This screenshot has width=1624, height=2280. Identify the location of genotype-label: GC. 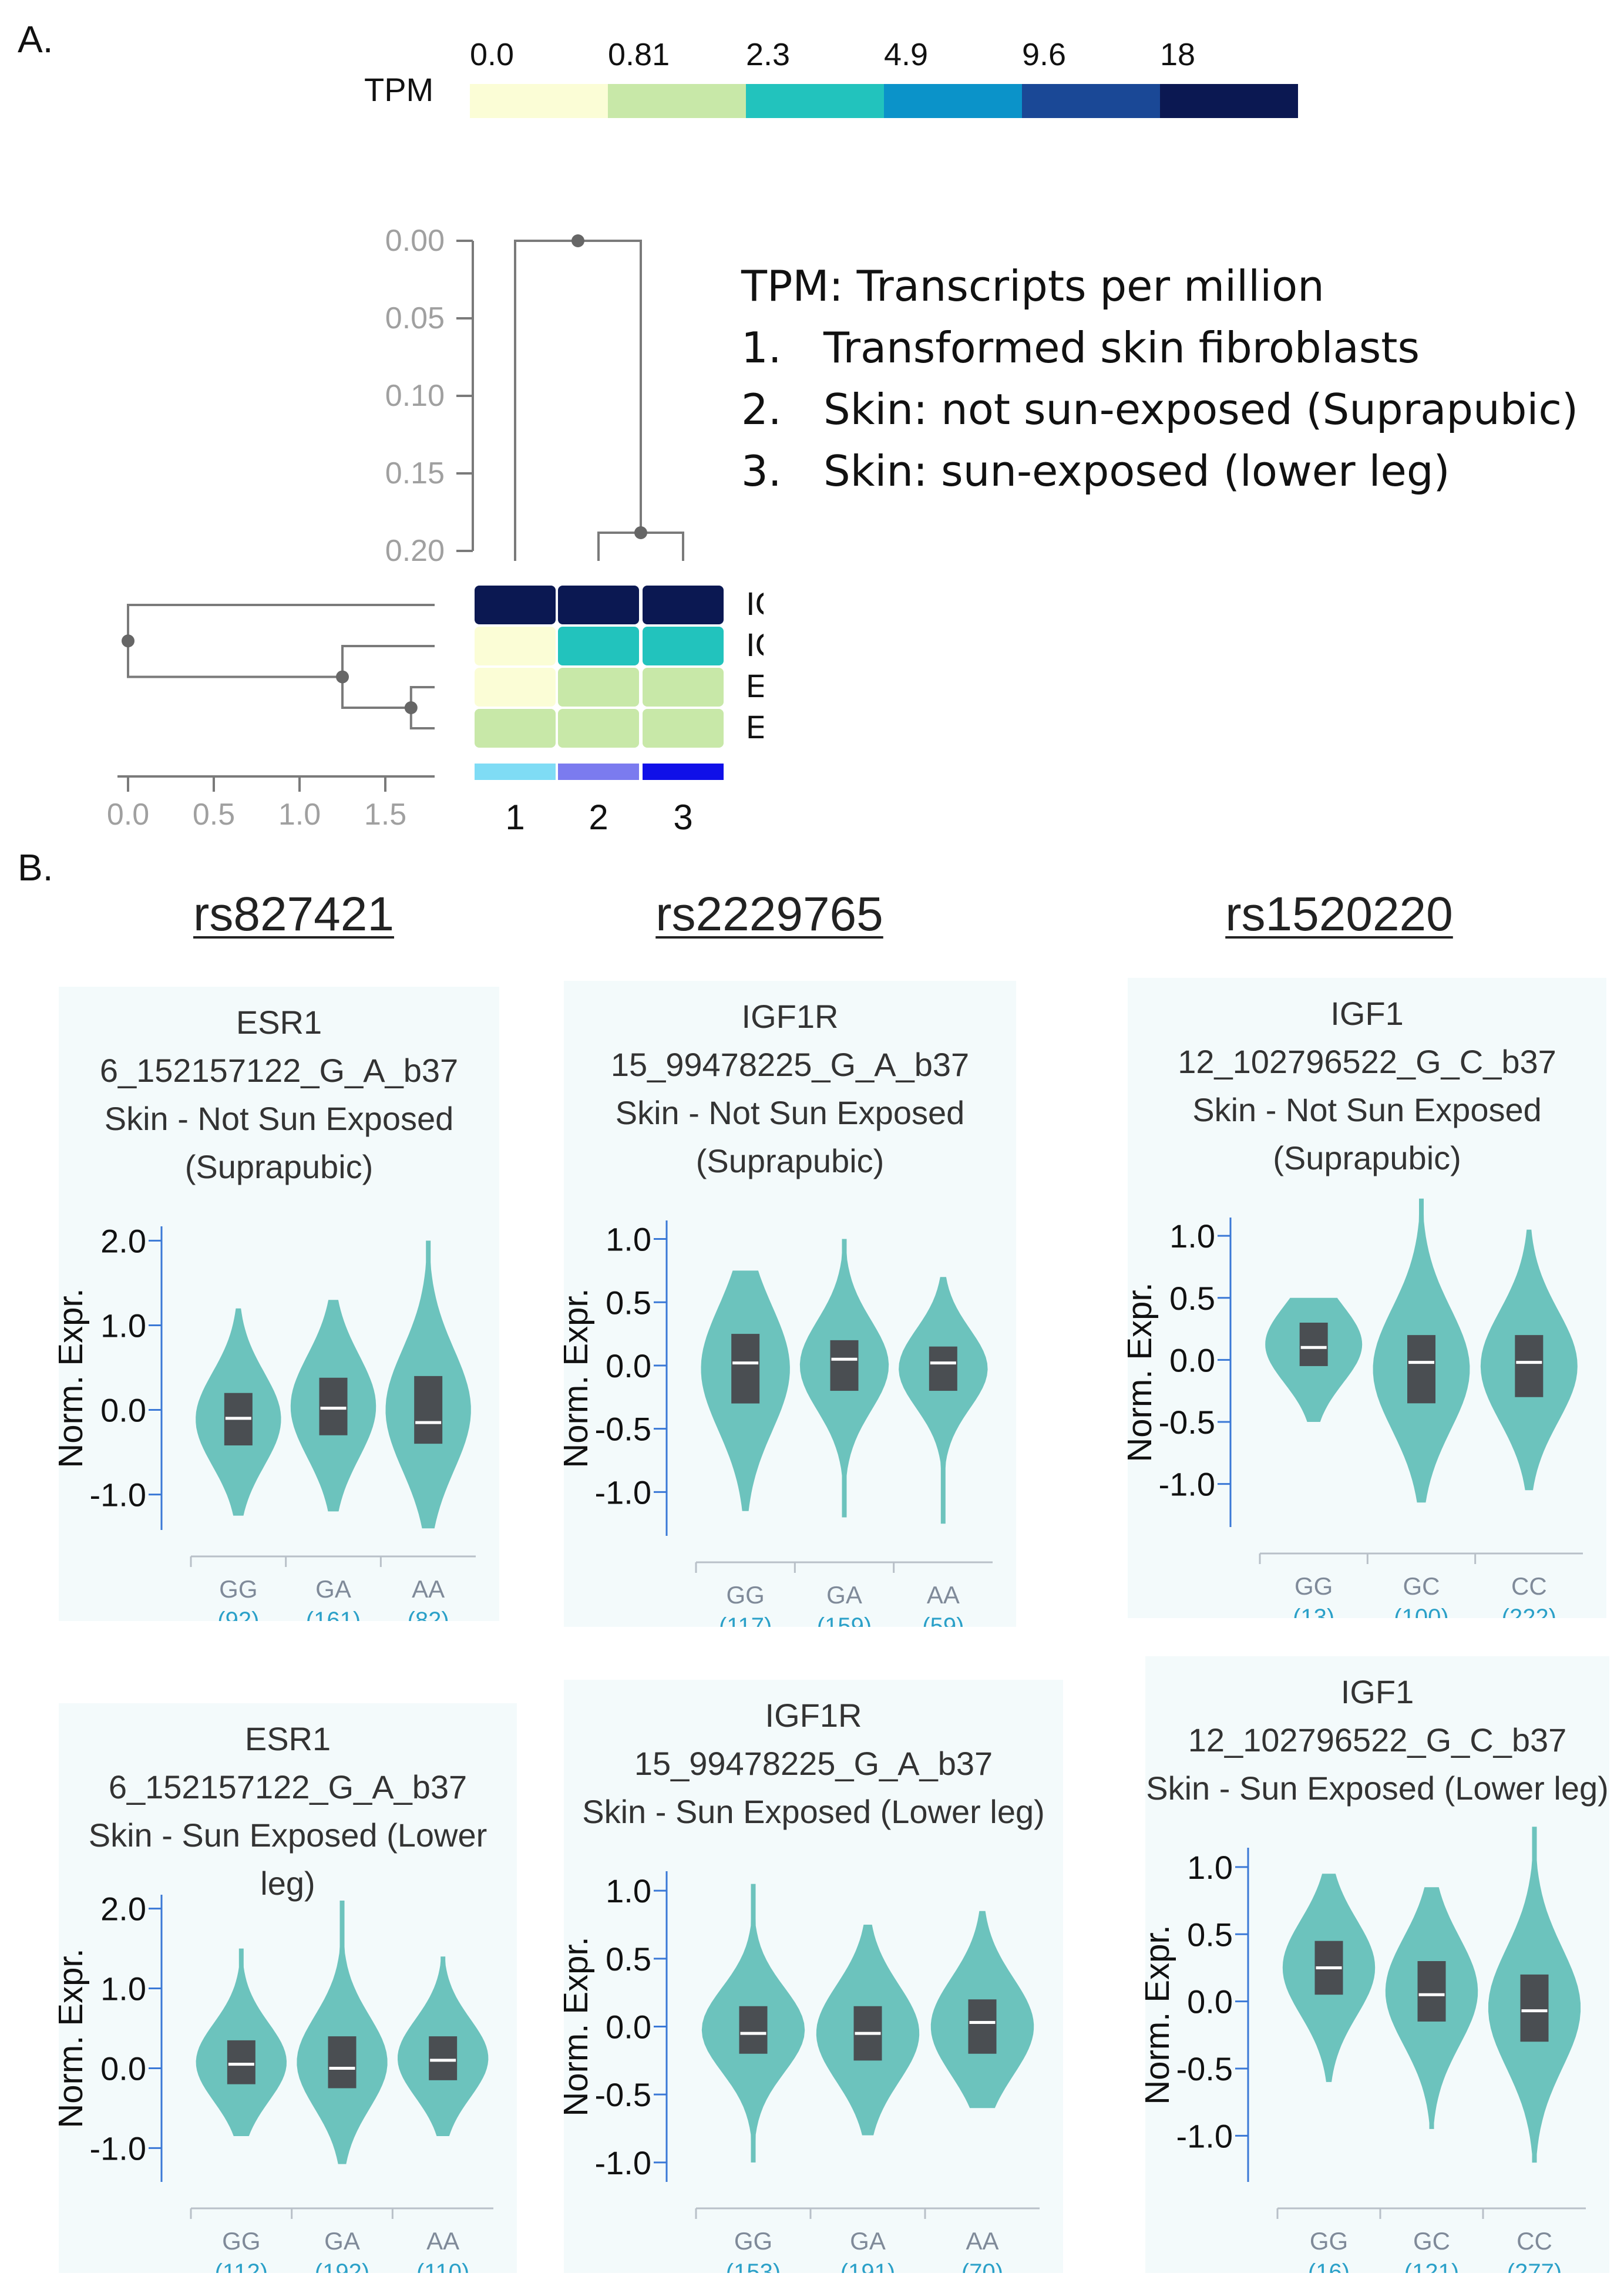
(1432, 2241).